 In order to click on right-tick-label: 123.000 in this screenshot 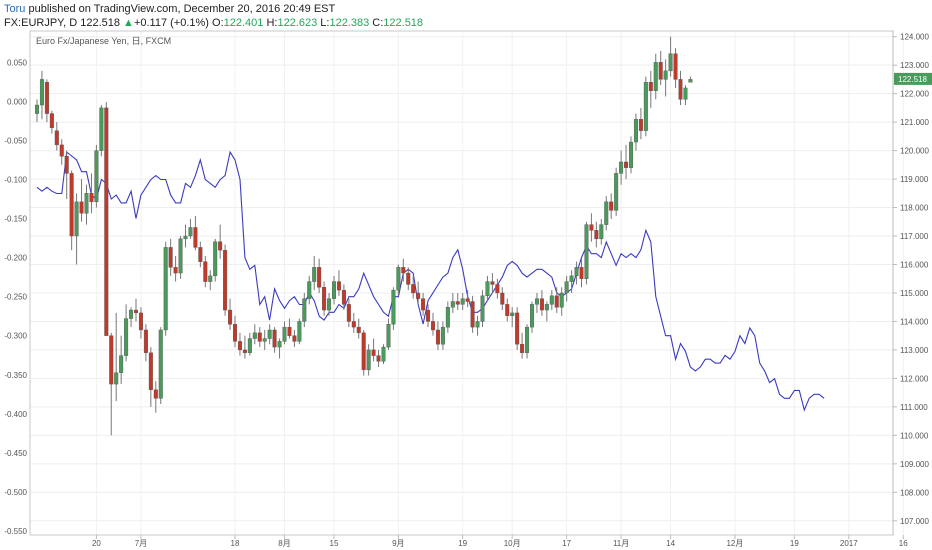, I will do `click(914, 65)`.